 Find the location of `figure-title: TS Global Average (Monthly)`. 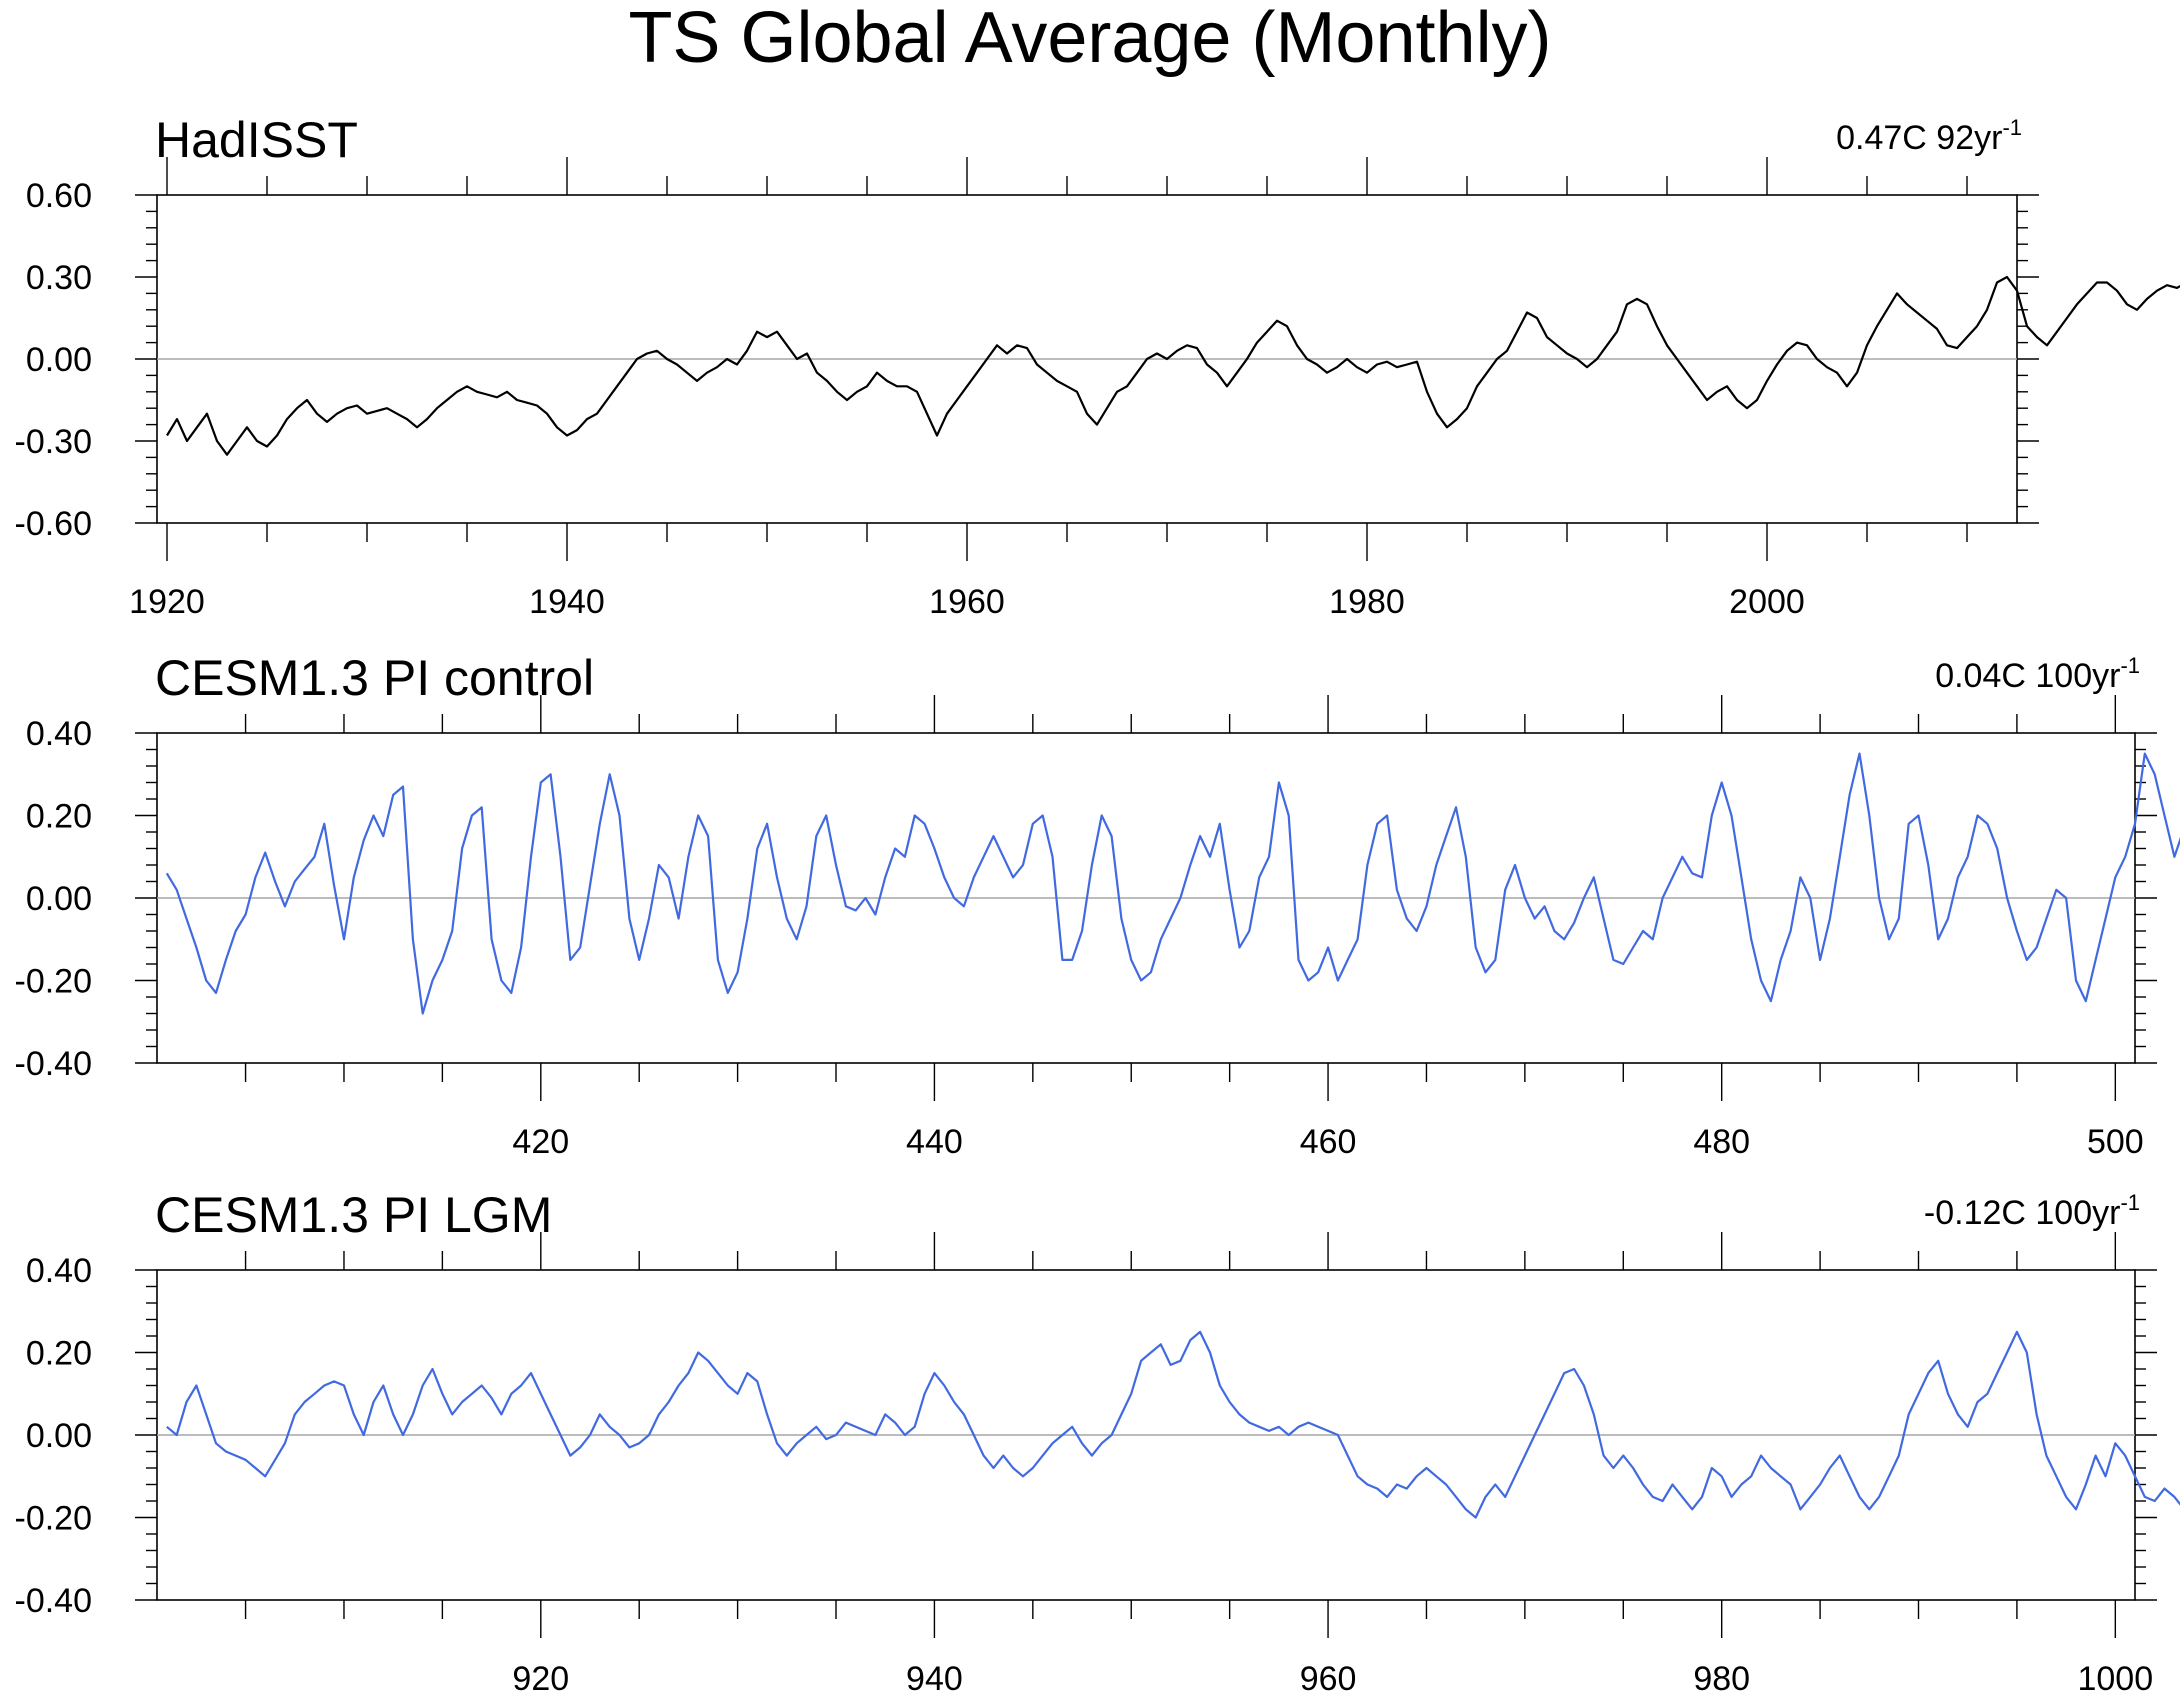

figure-title: TS Global Average (Monthly) is located at coordinates (1089, 39).